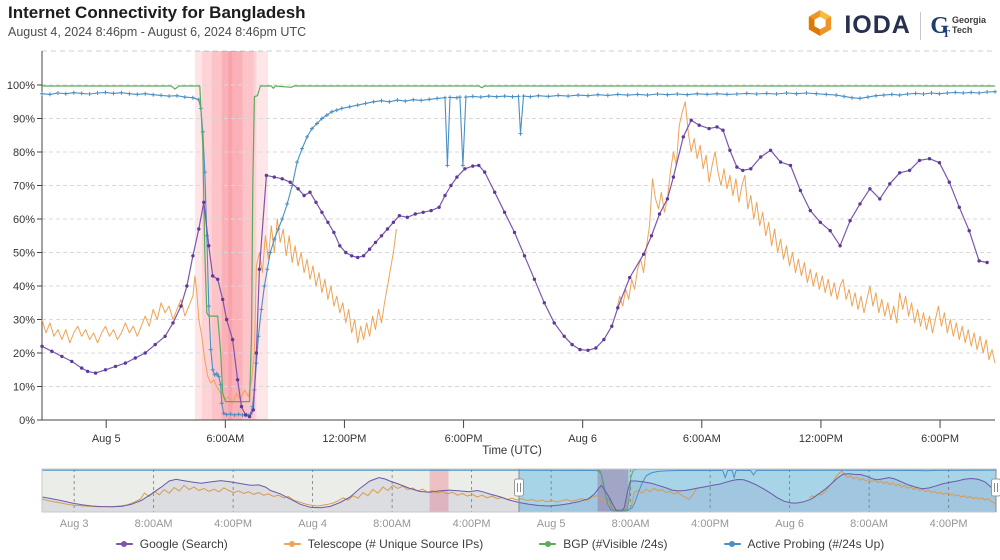 The width and height of the screenshot is (1000, 560). What do you see at coordinates (24, 220) in the screenshot?
I see `svg-text: 60%` at bounding box center [24, 220].